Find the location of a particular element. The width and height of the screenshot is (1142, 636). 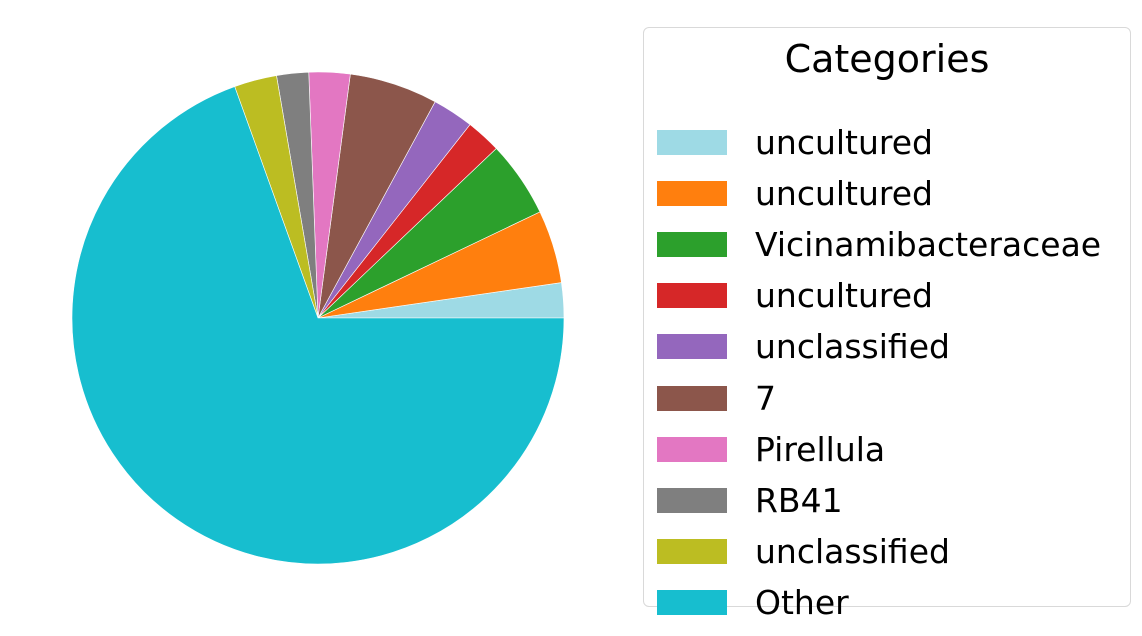

legend-item: 7 is located at coordinates (716, 398).